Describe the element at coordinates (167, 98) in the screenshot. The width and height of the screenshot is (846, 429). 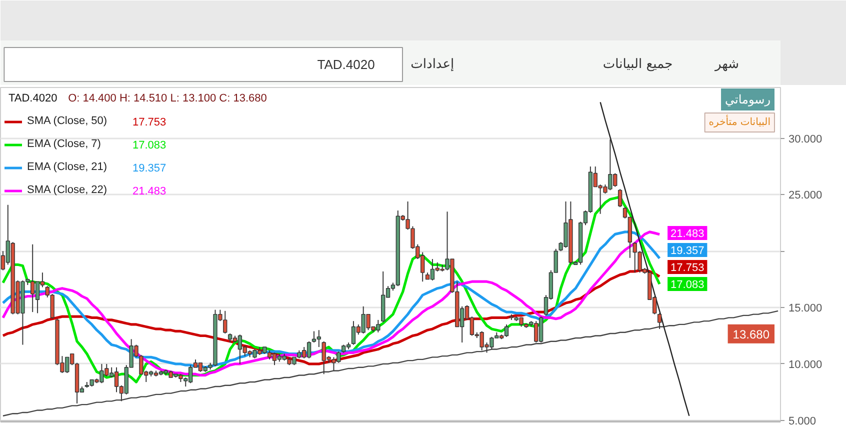
I see `text: O: 14.400 H: 14.510 L: 13.100 C: 13.680` at that location.